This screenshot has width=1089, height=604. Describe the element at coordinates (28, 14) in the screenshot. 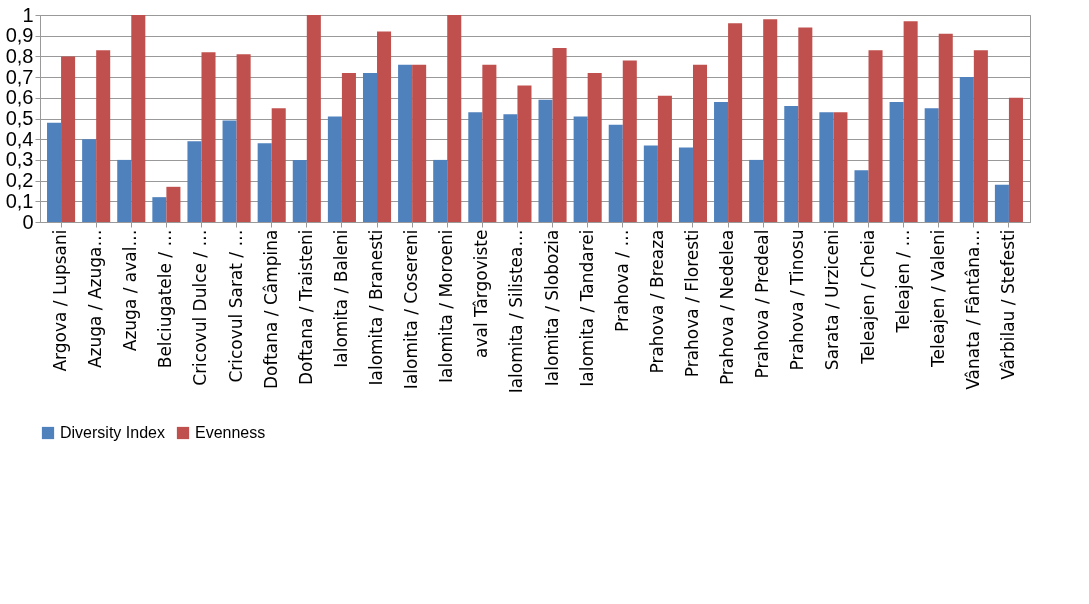

I see `y-tick-label: 1` at that location.